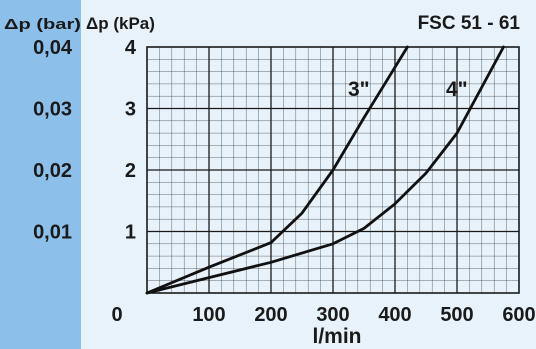 Image resolution: width=536 pixels, height=349 pixels. What do you see at coordinates (116, 315) in the screenshot?
I see `x-tick-label: 0` at bounding box center [116, 315].